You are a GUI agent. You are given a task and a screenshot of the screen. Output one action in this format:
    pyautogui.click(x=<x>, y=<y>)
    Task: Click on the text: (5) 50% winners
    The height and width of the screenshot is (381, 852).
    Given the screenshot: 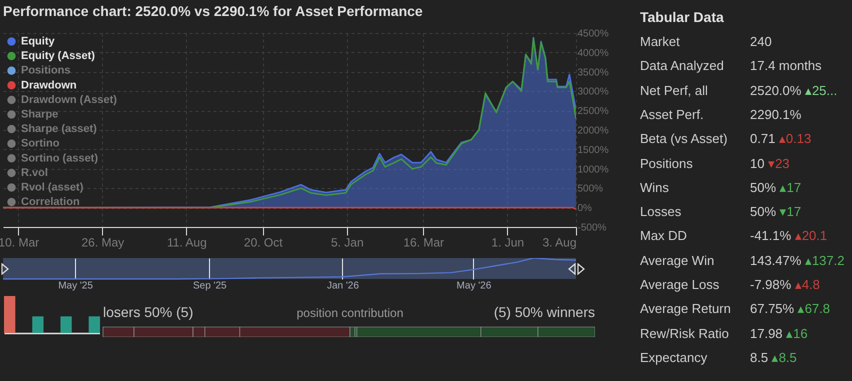 What is the action you would take?
    pyautogui.click(x=544, y=312)
    